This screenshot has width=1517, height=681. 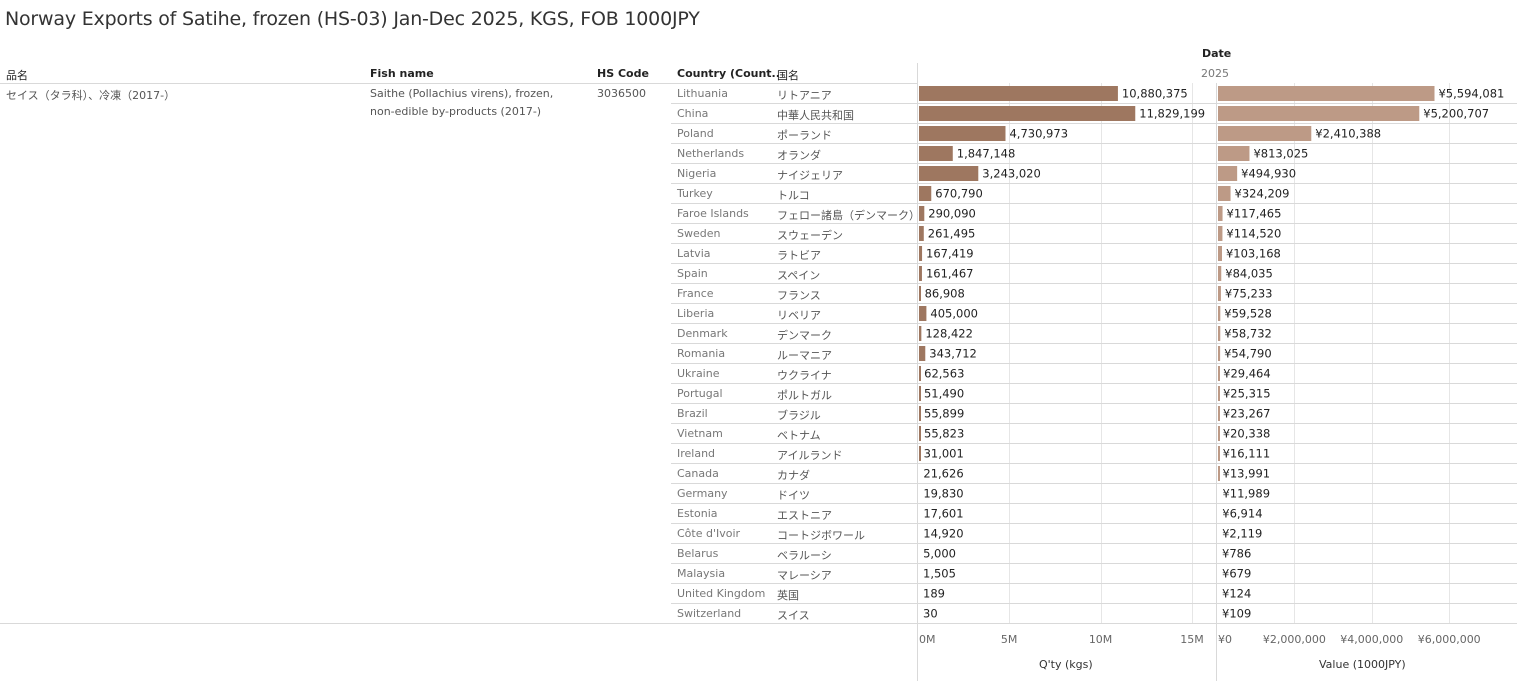 I want to click on country-name-jp: ベラルーシ, so click(x=804, y=555).